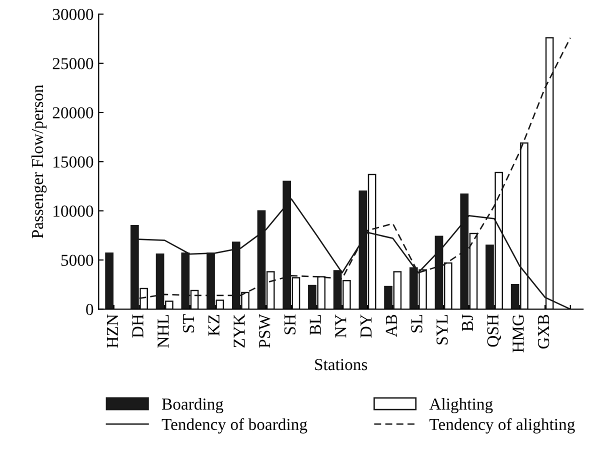 This screenshot has width=598, height=472. What do you see at coordinates (193, 406) in the screenshot?
I see `legend-label: Boarding` at bounding box center [193, 406].